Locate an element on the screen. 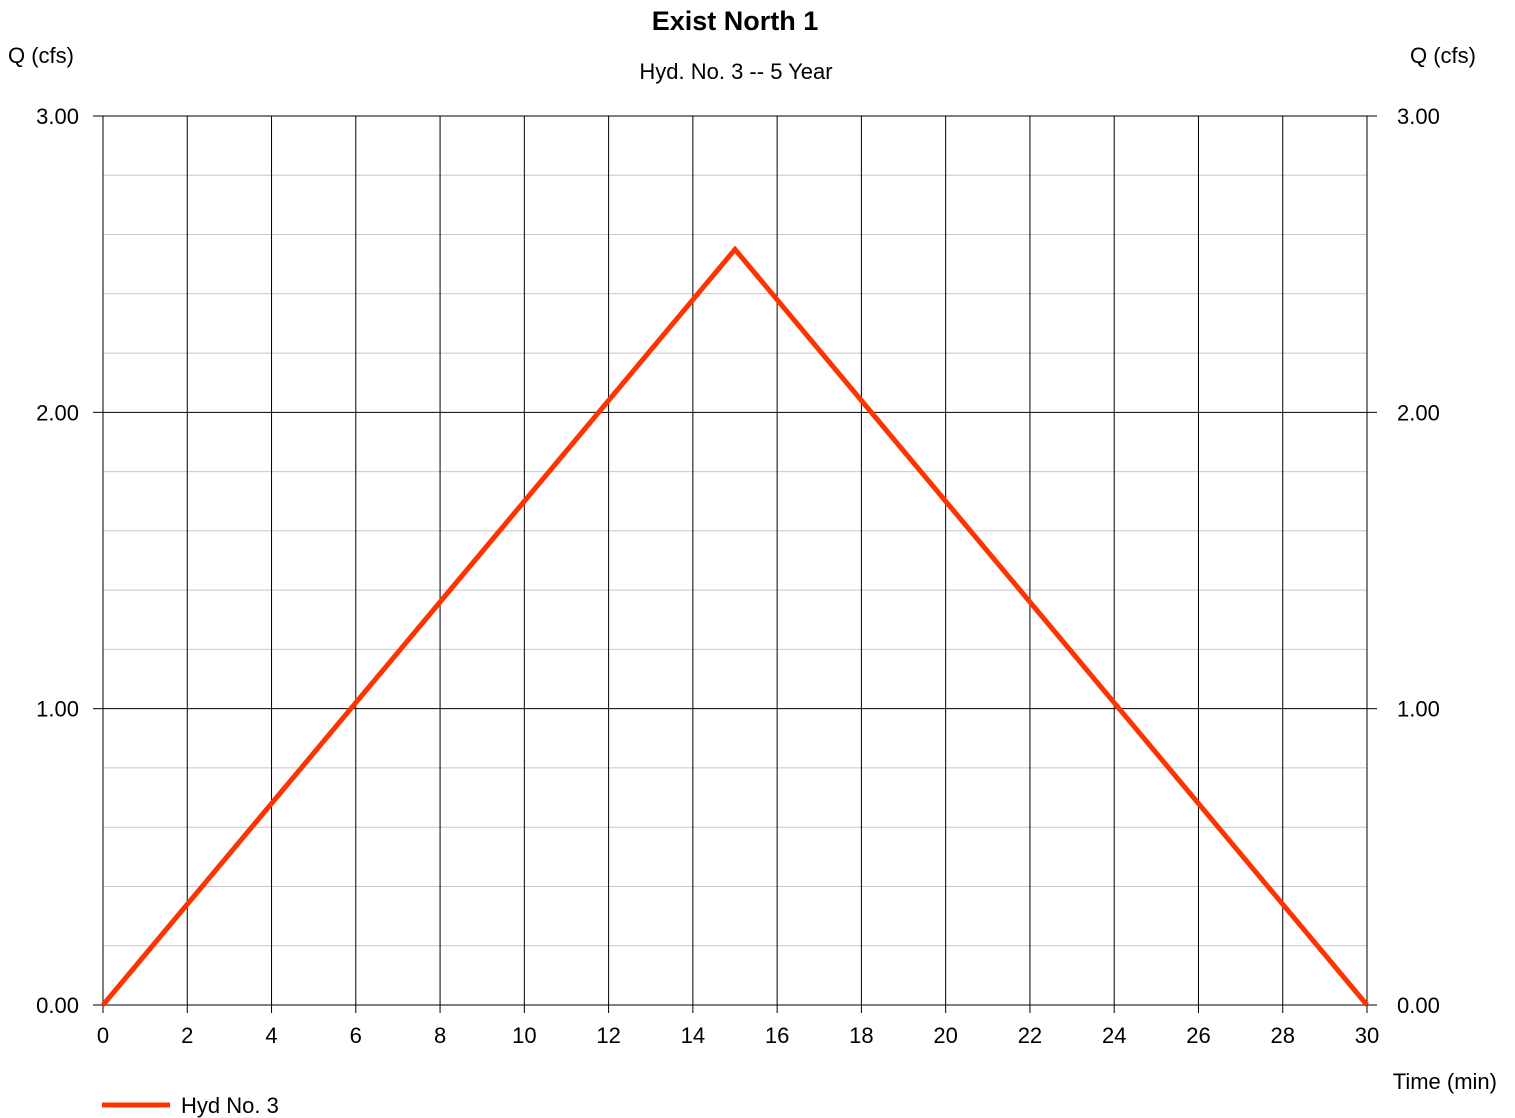  x-tick-label: 2 is located at coordinates (187, 1035).